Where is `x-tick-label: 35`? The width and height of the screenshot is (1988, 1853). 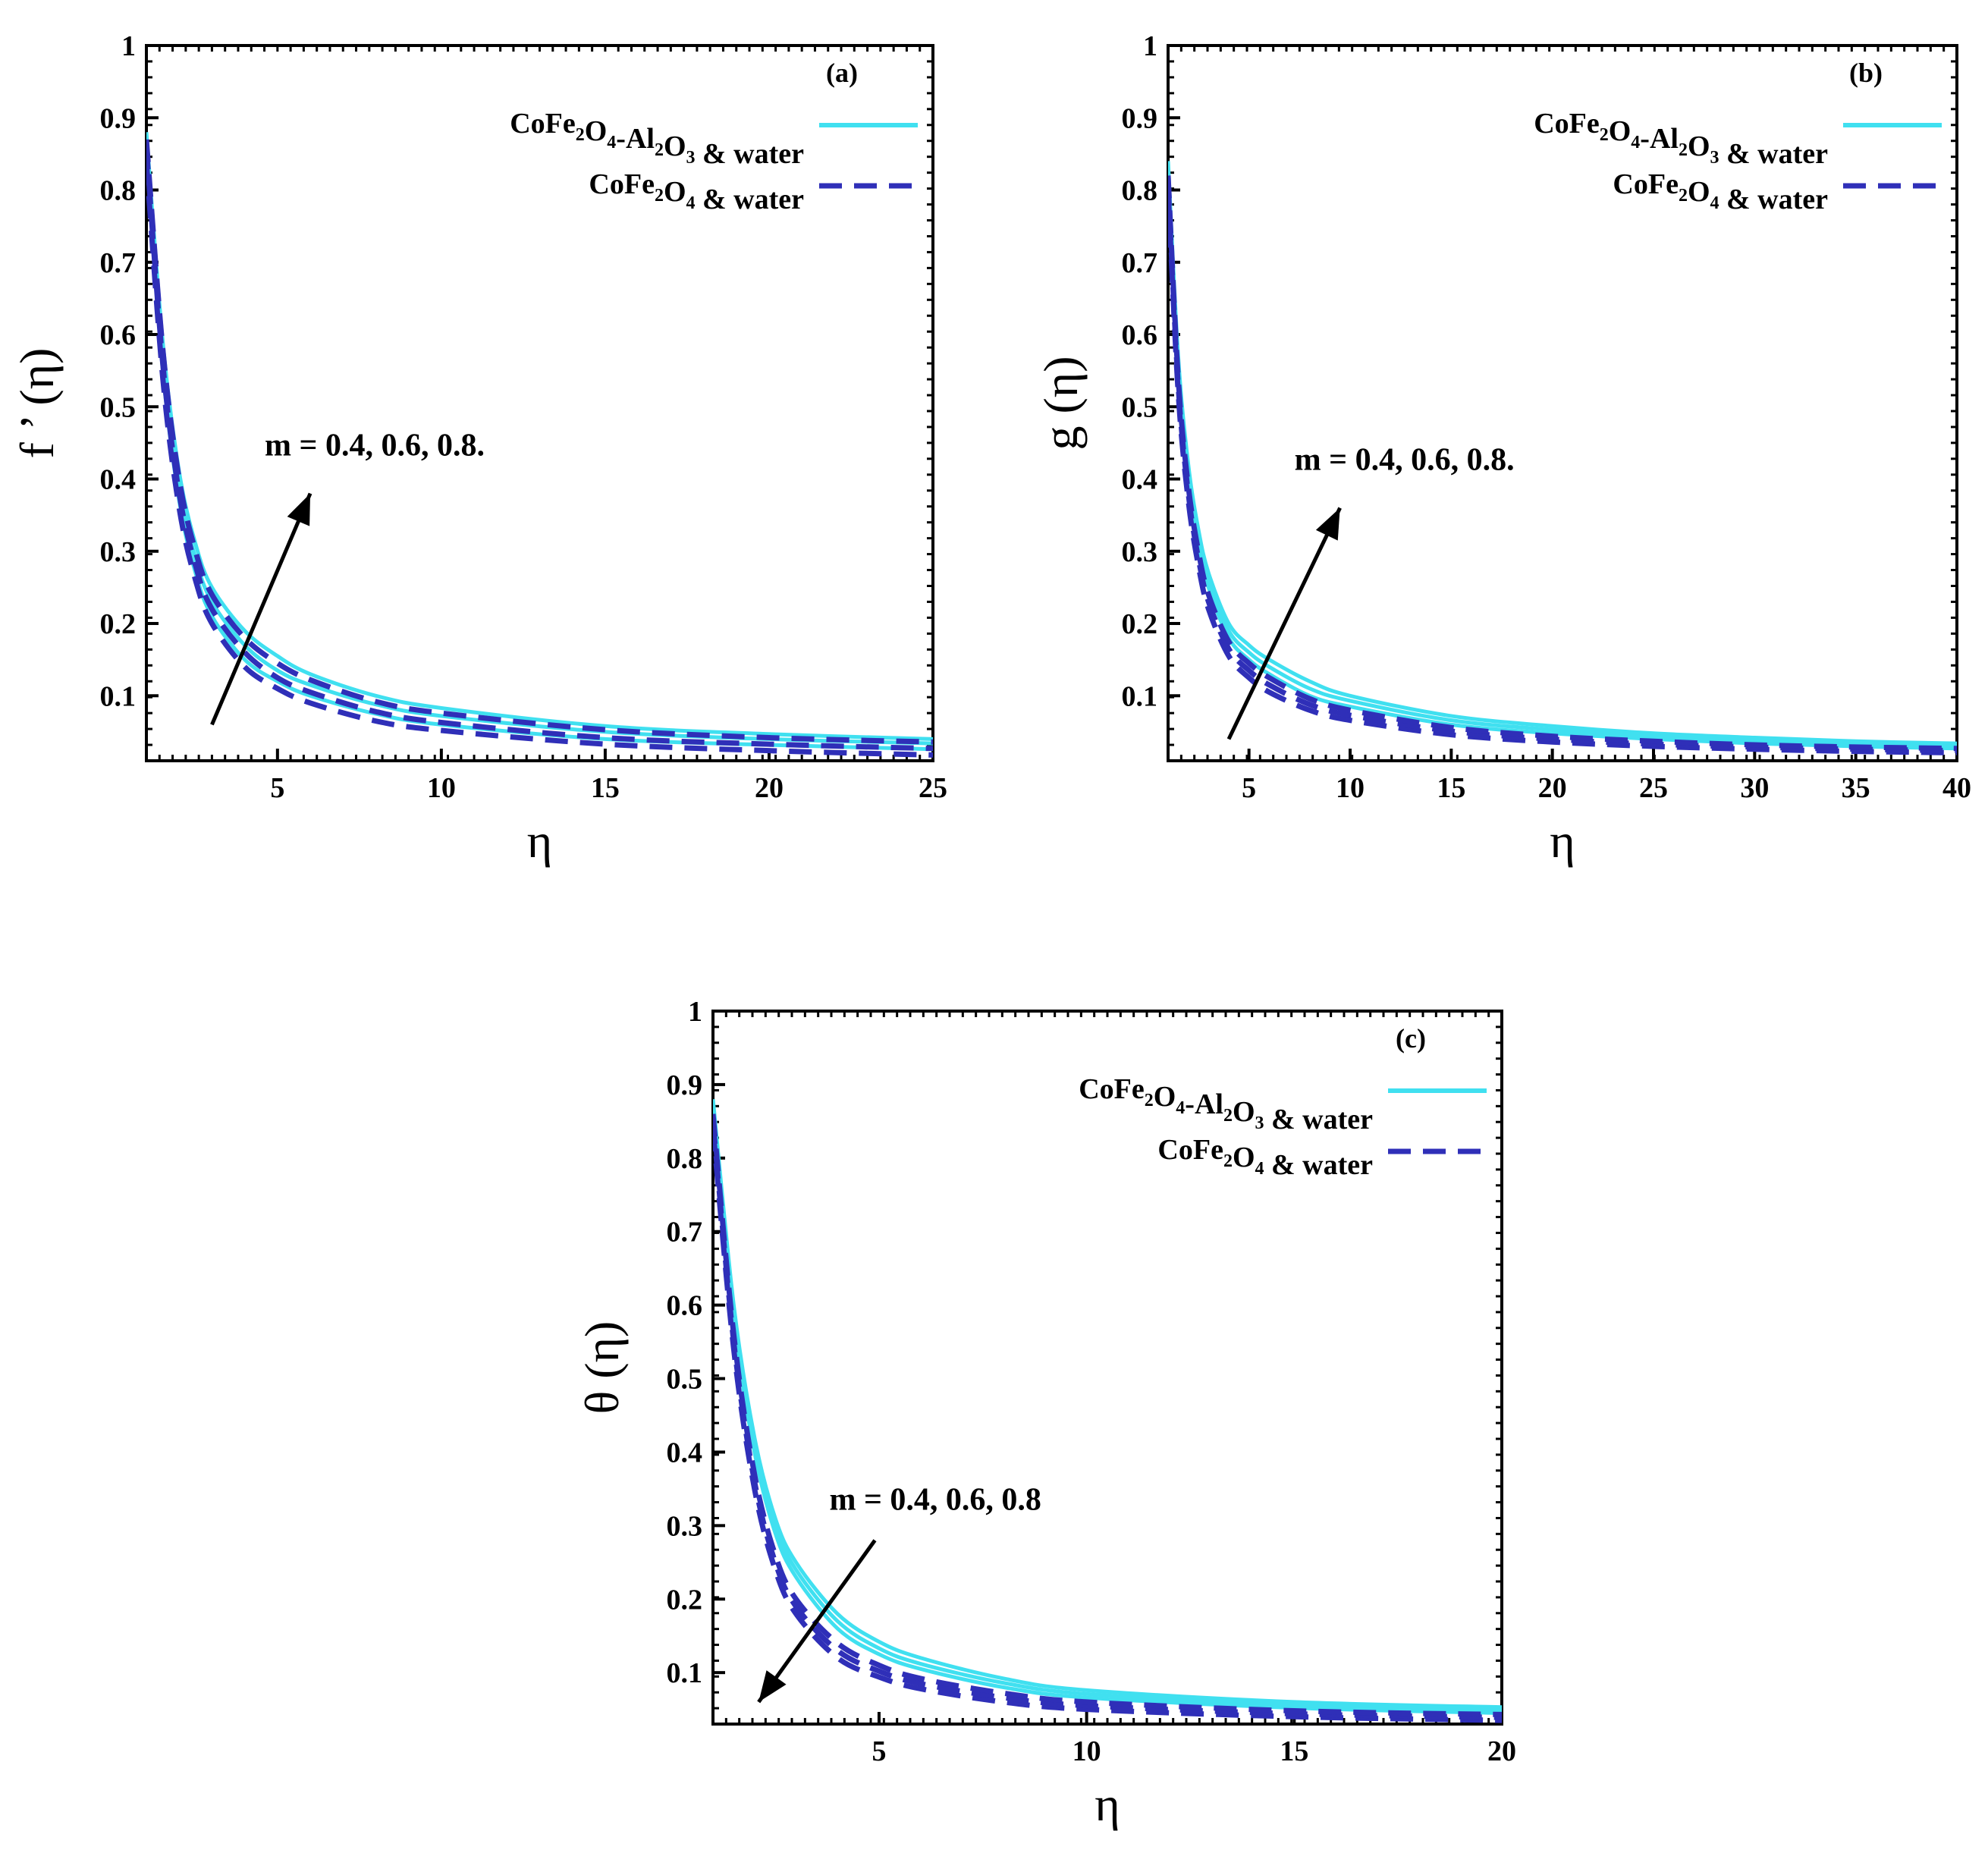 x-tick-label: 35 is located at coordinates (1856, 788).